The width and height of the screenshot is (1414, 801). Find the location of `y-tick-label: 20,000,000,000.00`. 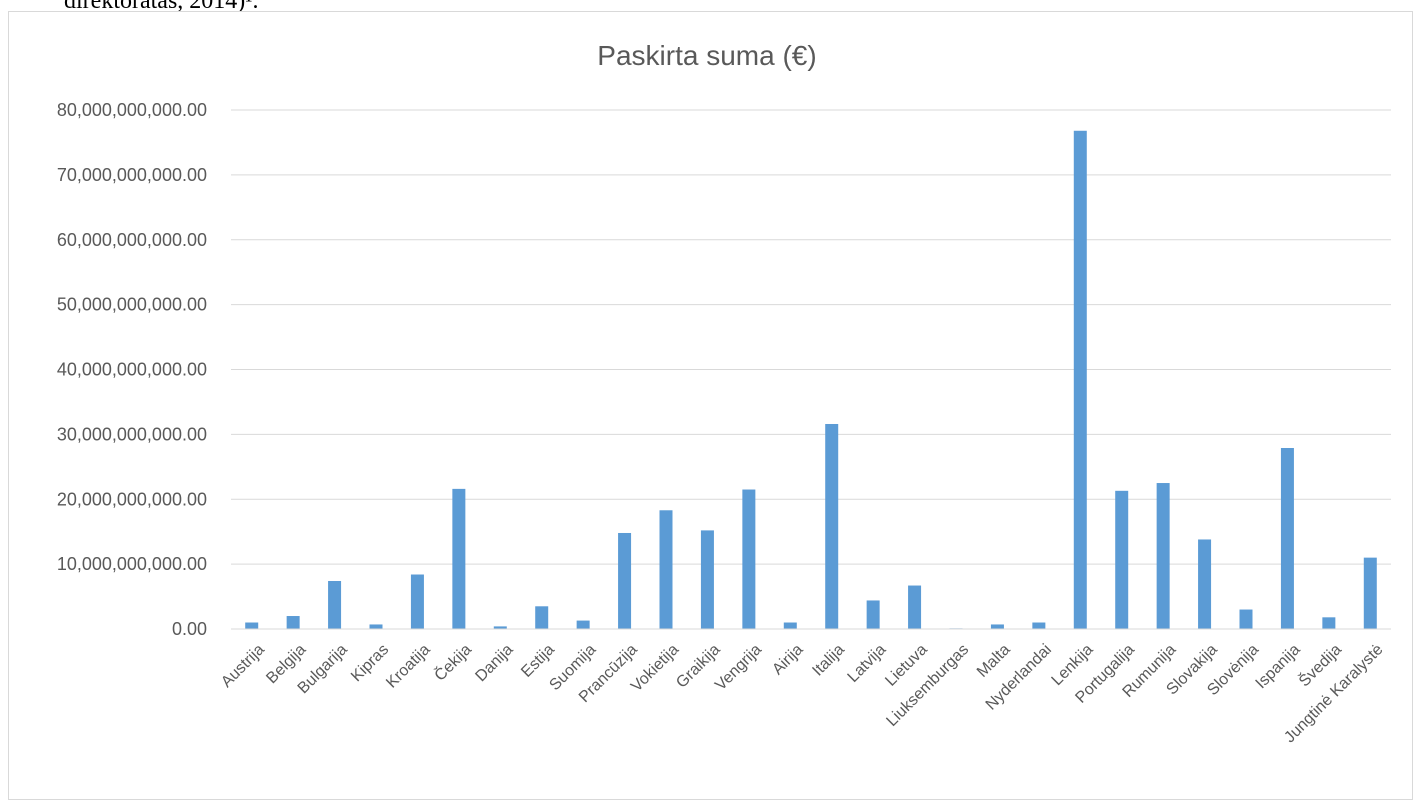

y-tick-label: 20,000,000,000.00 is located at coordinates (132, 499).